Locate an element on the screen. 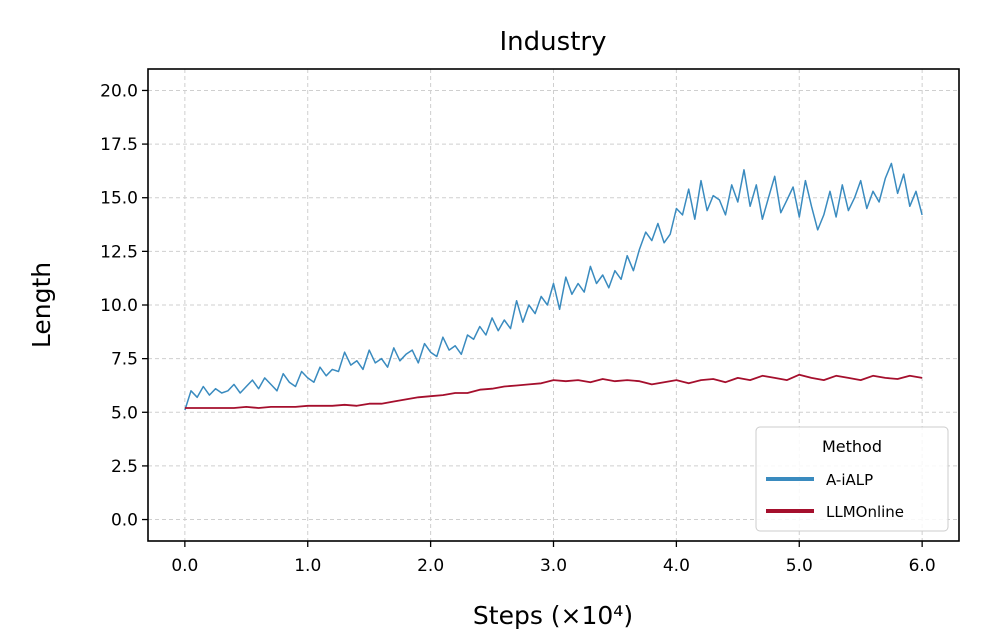 The image size is (981, 634). legend-title: Method is located at coordinates (852, 446).